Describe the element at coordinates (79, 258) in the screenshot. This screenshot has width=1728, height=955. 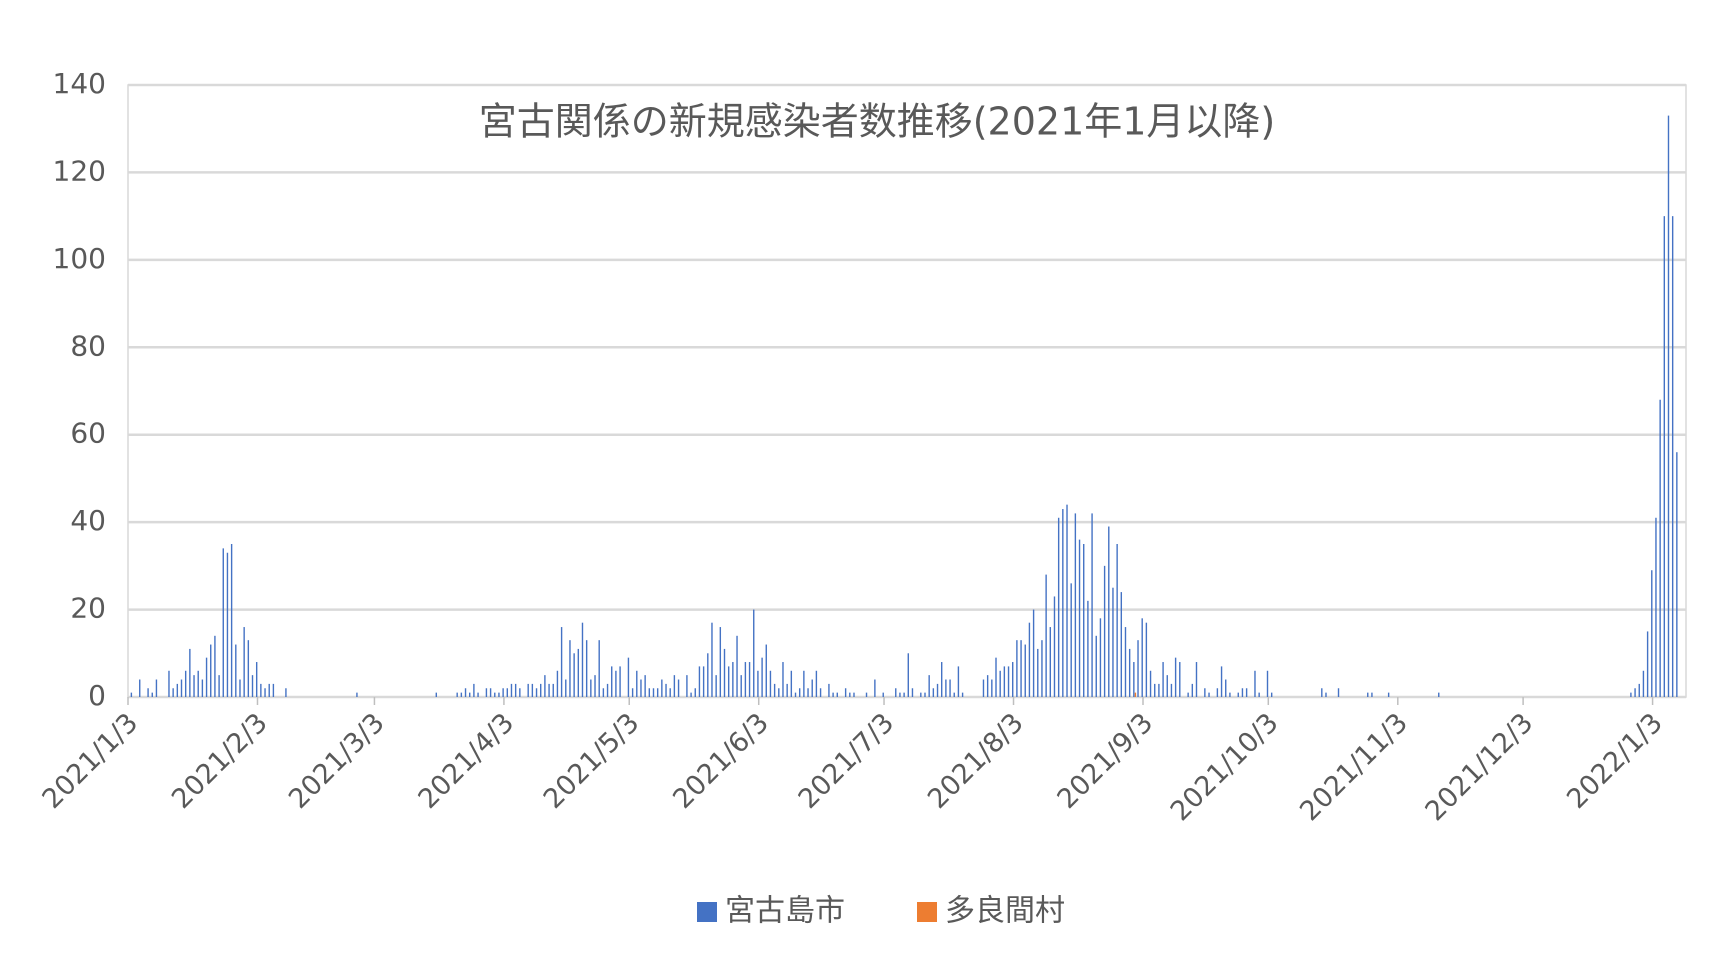
I see `y-tick-label: 100` at that location.